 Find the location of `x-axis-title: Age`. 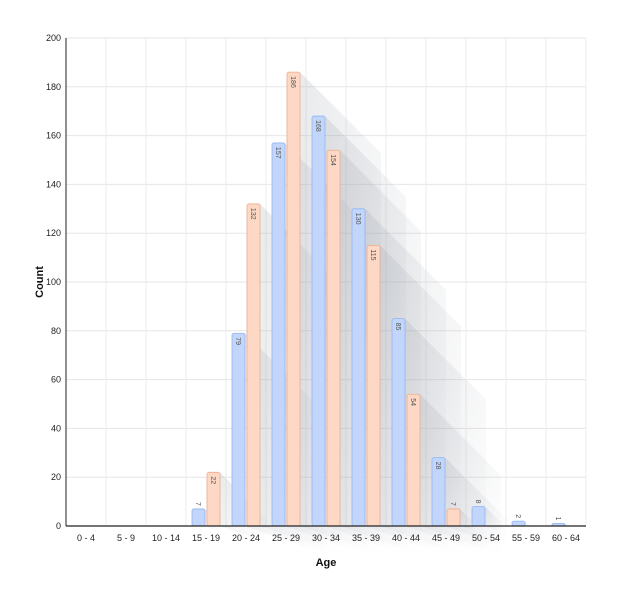

x-axis-title: Age is located at coordinates (326, 563).